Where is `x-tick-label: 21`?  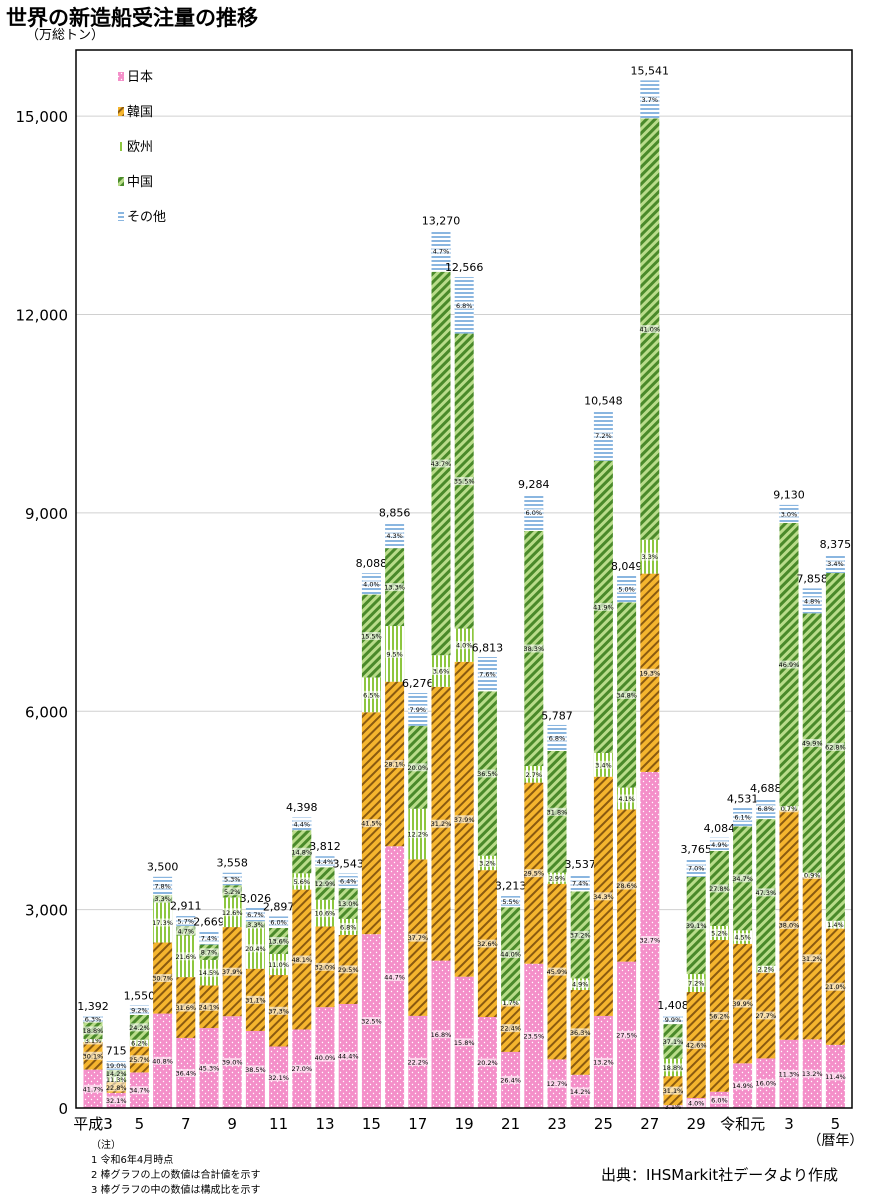
x-tick-label: 21 is located at coordinates (510, 1124).